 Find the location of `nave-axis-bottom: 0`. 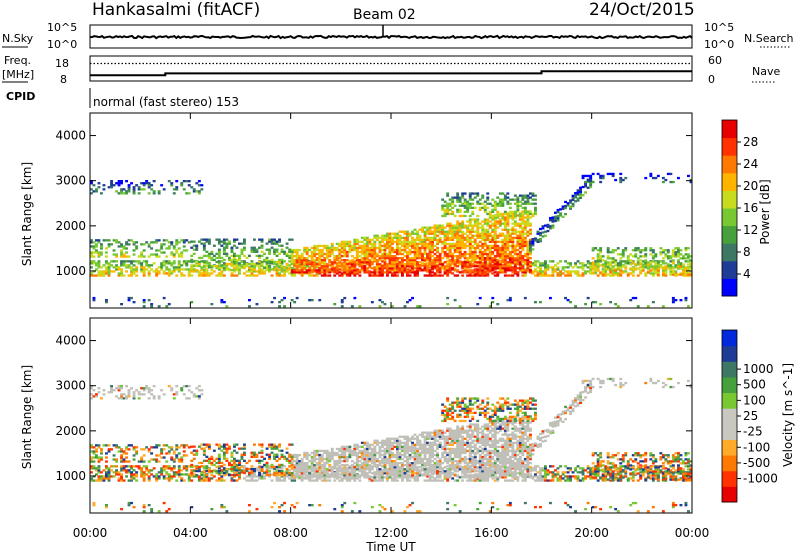

nave-axis-bottom: 0 is located at coordinates (711, 79).